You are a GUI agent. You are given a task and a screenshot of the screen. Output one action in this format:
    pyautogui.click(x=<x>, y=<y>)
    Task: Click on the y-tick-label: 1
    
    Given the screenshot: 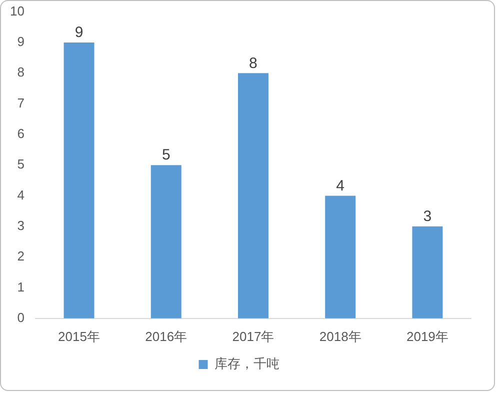 What is the action you would take?
    pyautogui.click(x=20, y=286)
    